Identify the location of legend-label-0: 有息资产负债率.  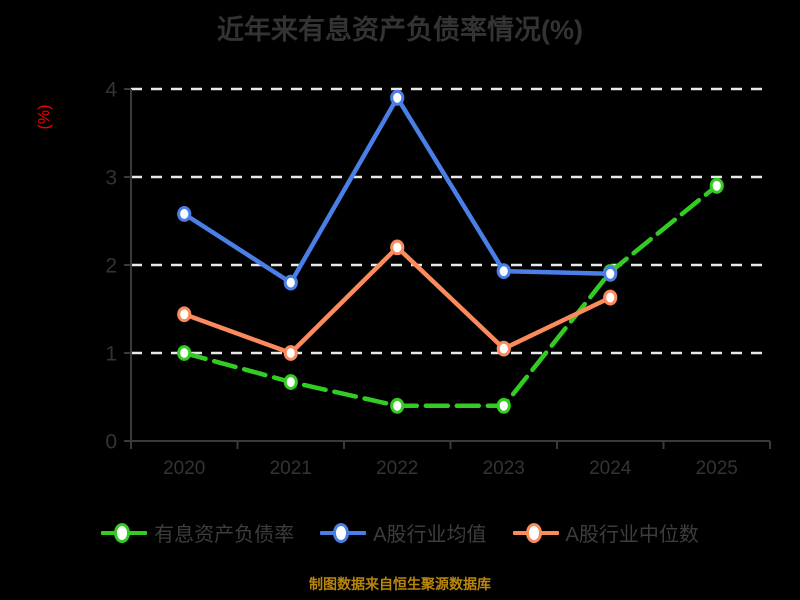
(224, 535).